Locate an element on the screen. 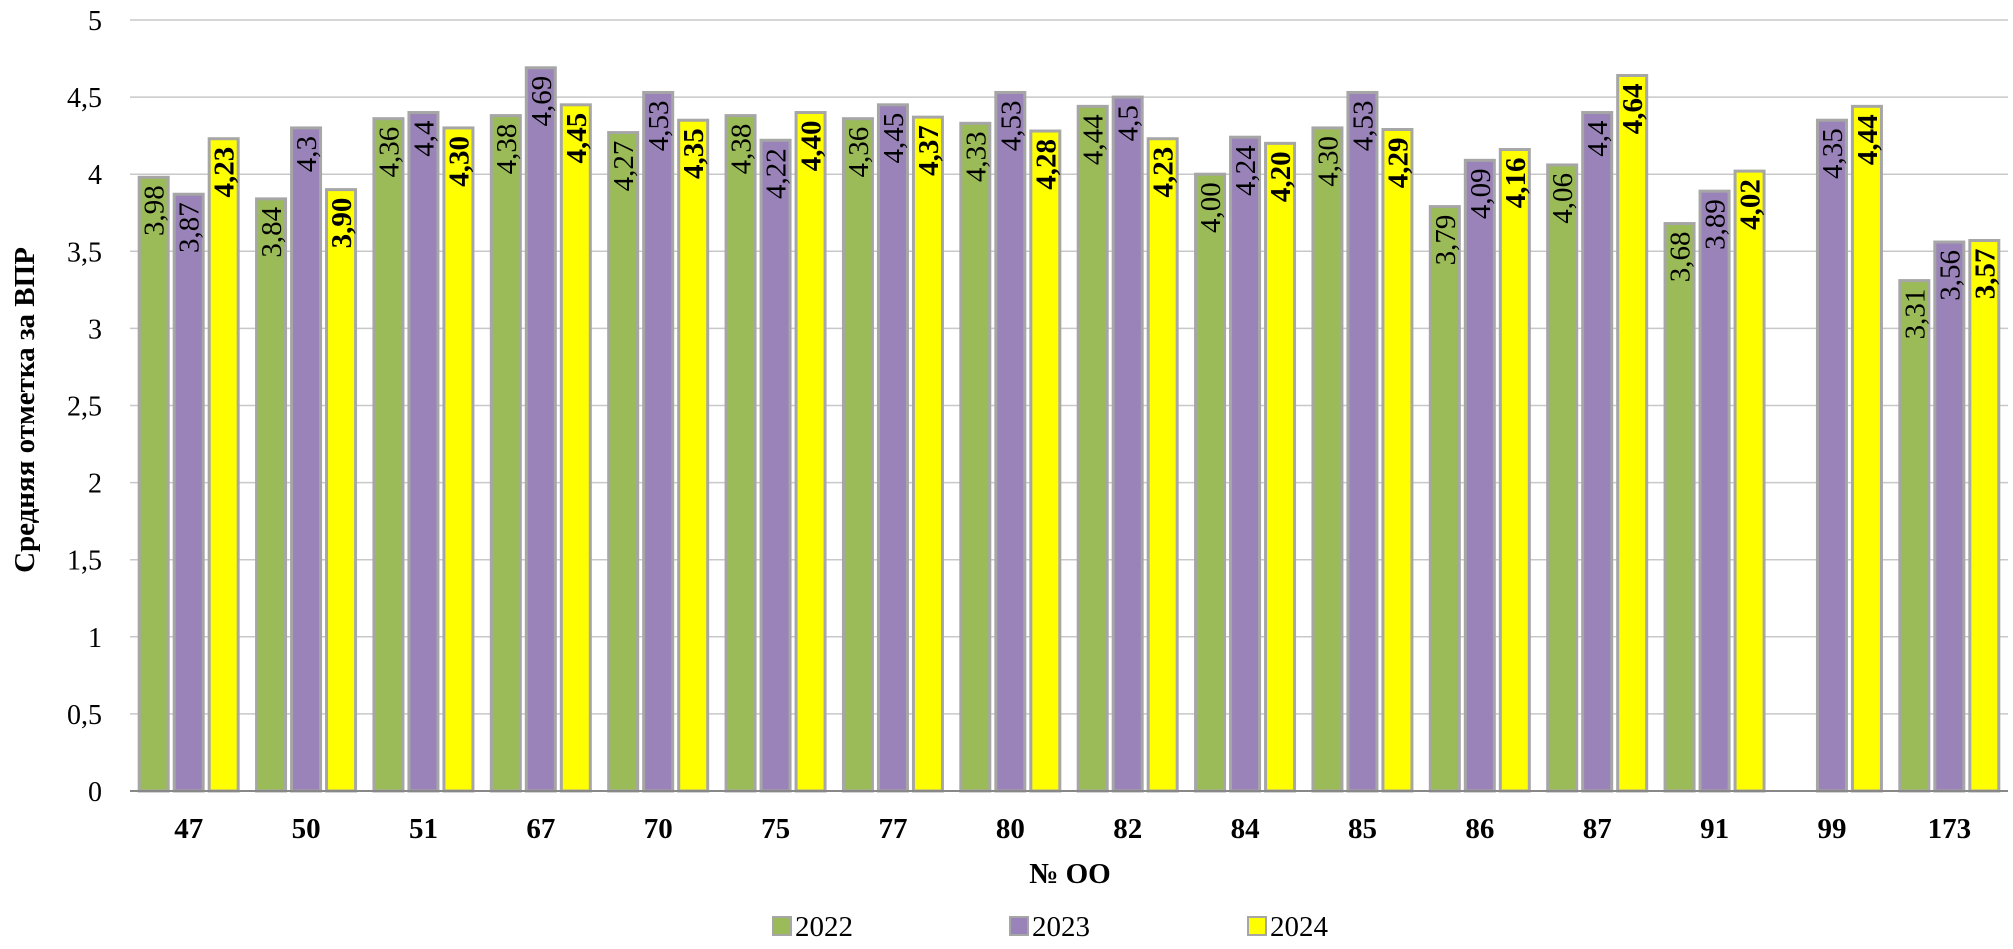 The width and height of the screenshot is (2013, 949). y-tick-label: 2,5 is located at coordinates (84, 407).